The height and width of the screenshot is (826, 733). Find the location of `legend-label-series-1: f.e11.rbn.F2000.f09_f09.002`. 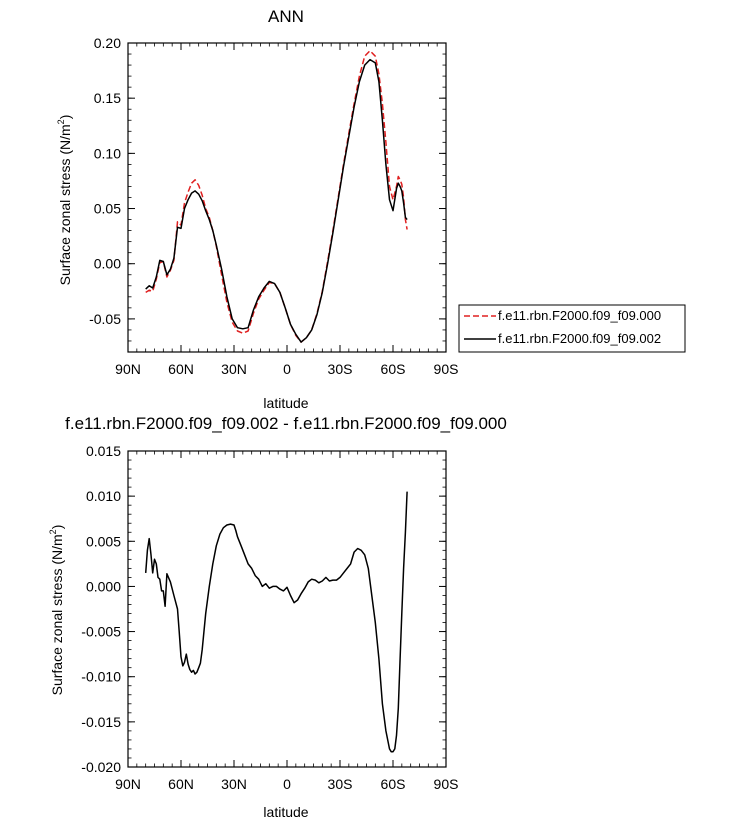

legend-label-series-1: f.e11.rbn.F2000.f09_f09.002 is located at coordinates (579, 338).